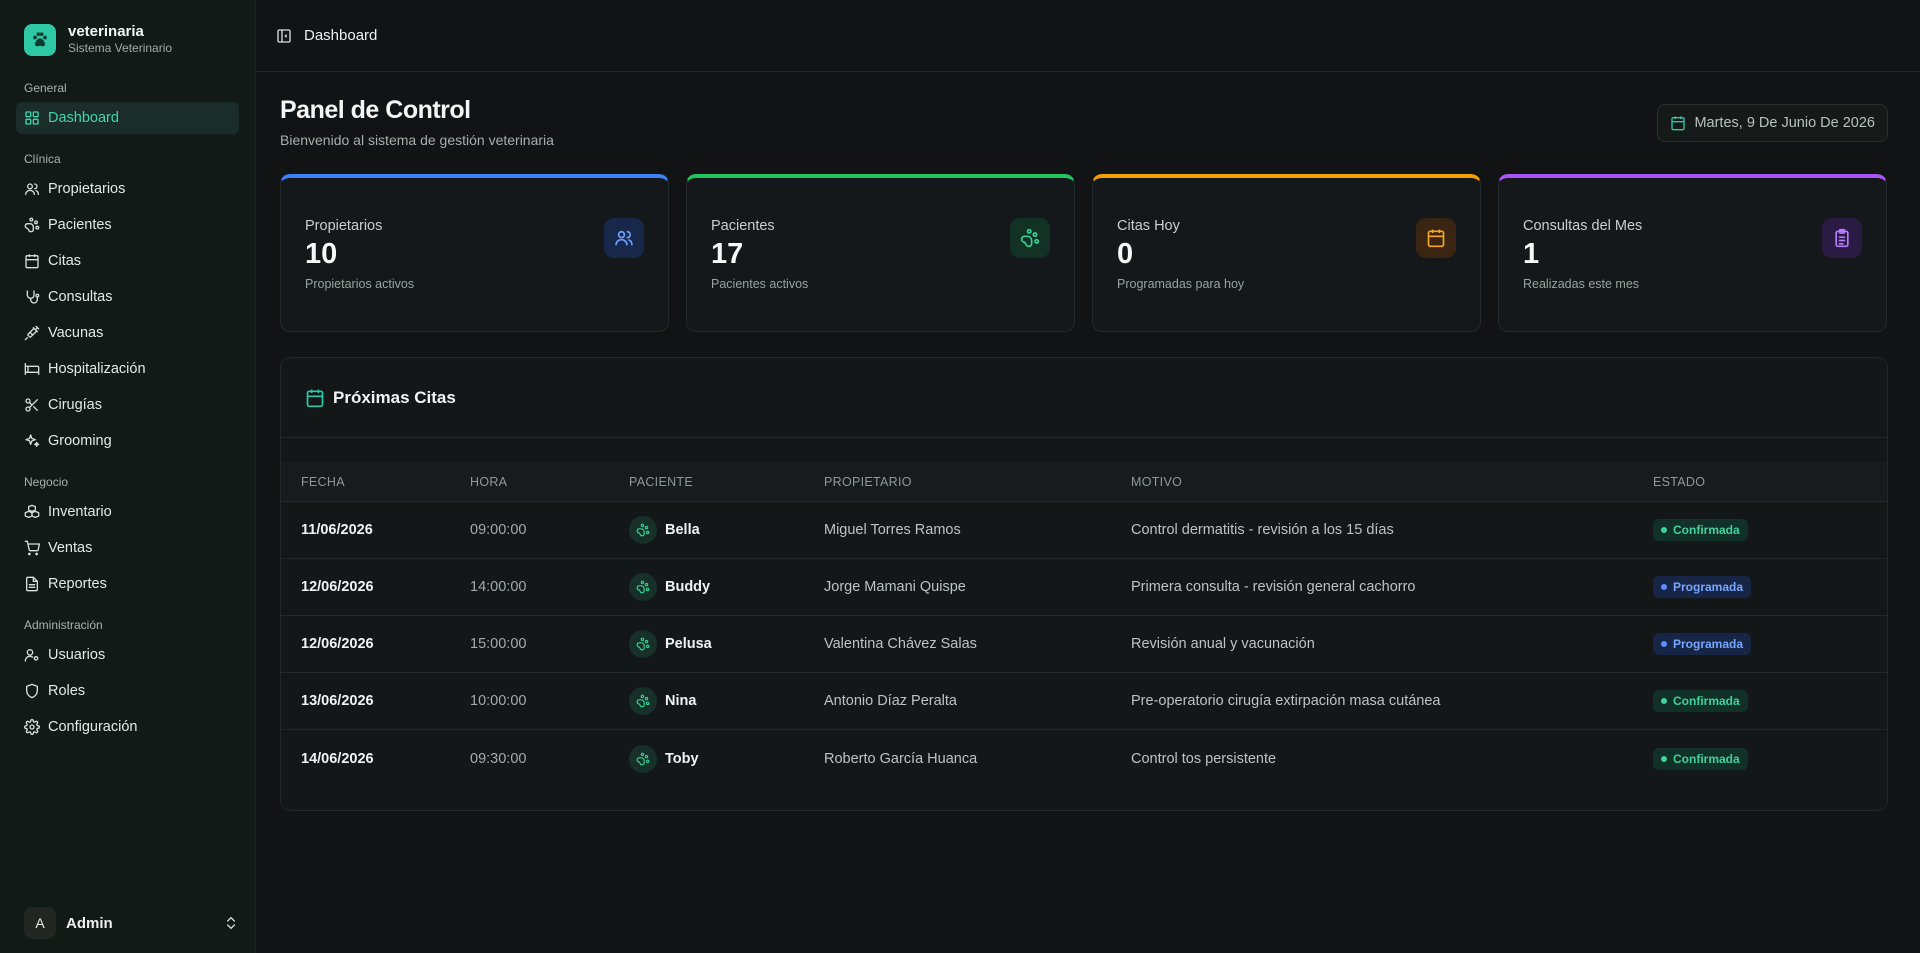 Image resolution: width=1920 pixels, height=953 pixels. I want to click on sidebar-item-ventas: Ventas, so click(127, 548).